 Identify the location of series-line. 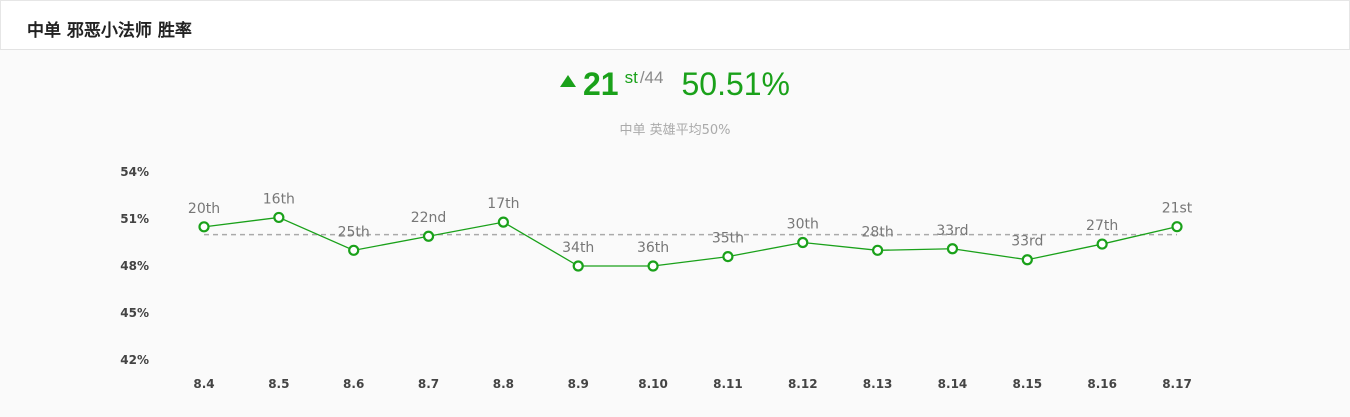
(690, 241).